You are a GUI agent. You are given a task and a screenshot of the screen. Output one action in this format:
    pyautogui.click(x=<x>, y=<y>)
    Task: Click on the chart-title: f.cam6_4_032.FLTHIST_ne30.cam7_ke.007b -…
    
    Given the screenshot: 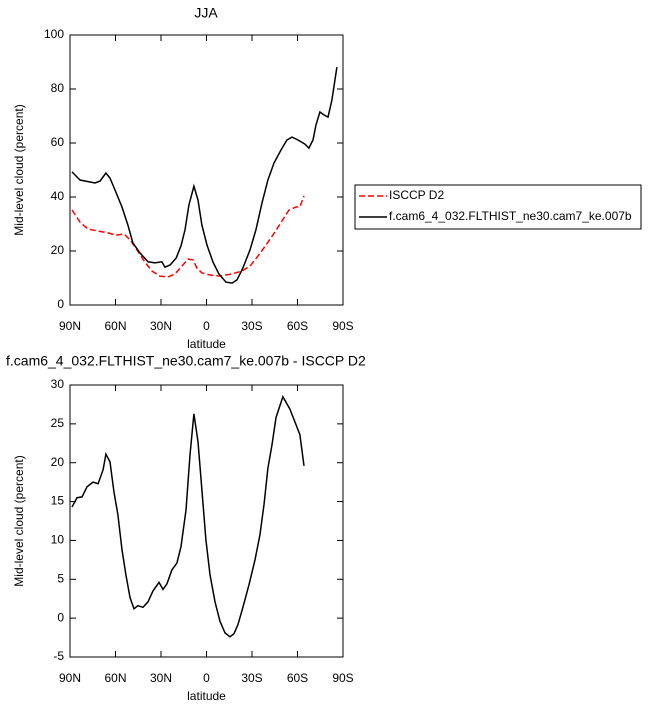 What is the action you would take?
    pyautogui.click(x=186, y=361)
    